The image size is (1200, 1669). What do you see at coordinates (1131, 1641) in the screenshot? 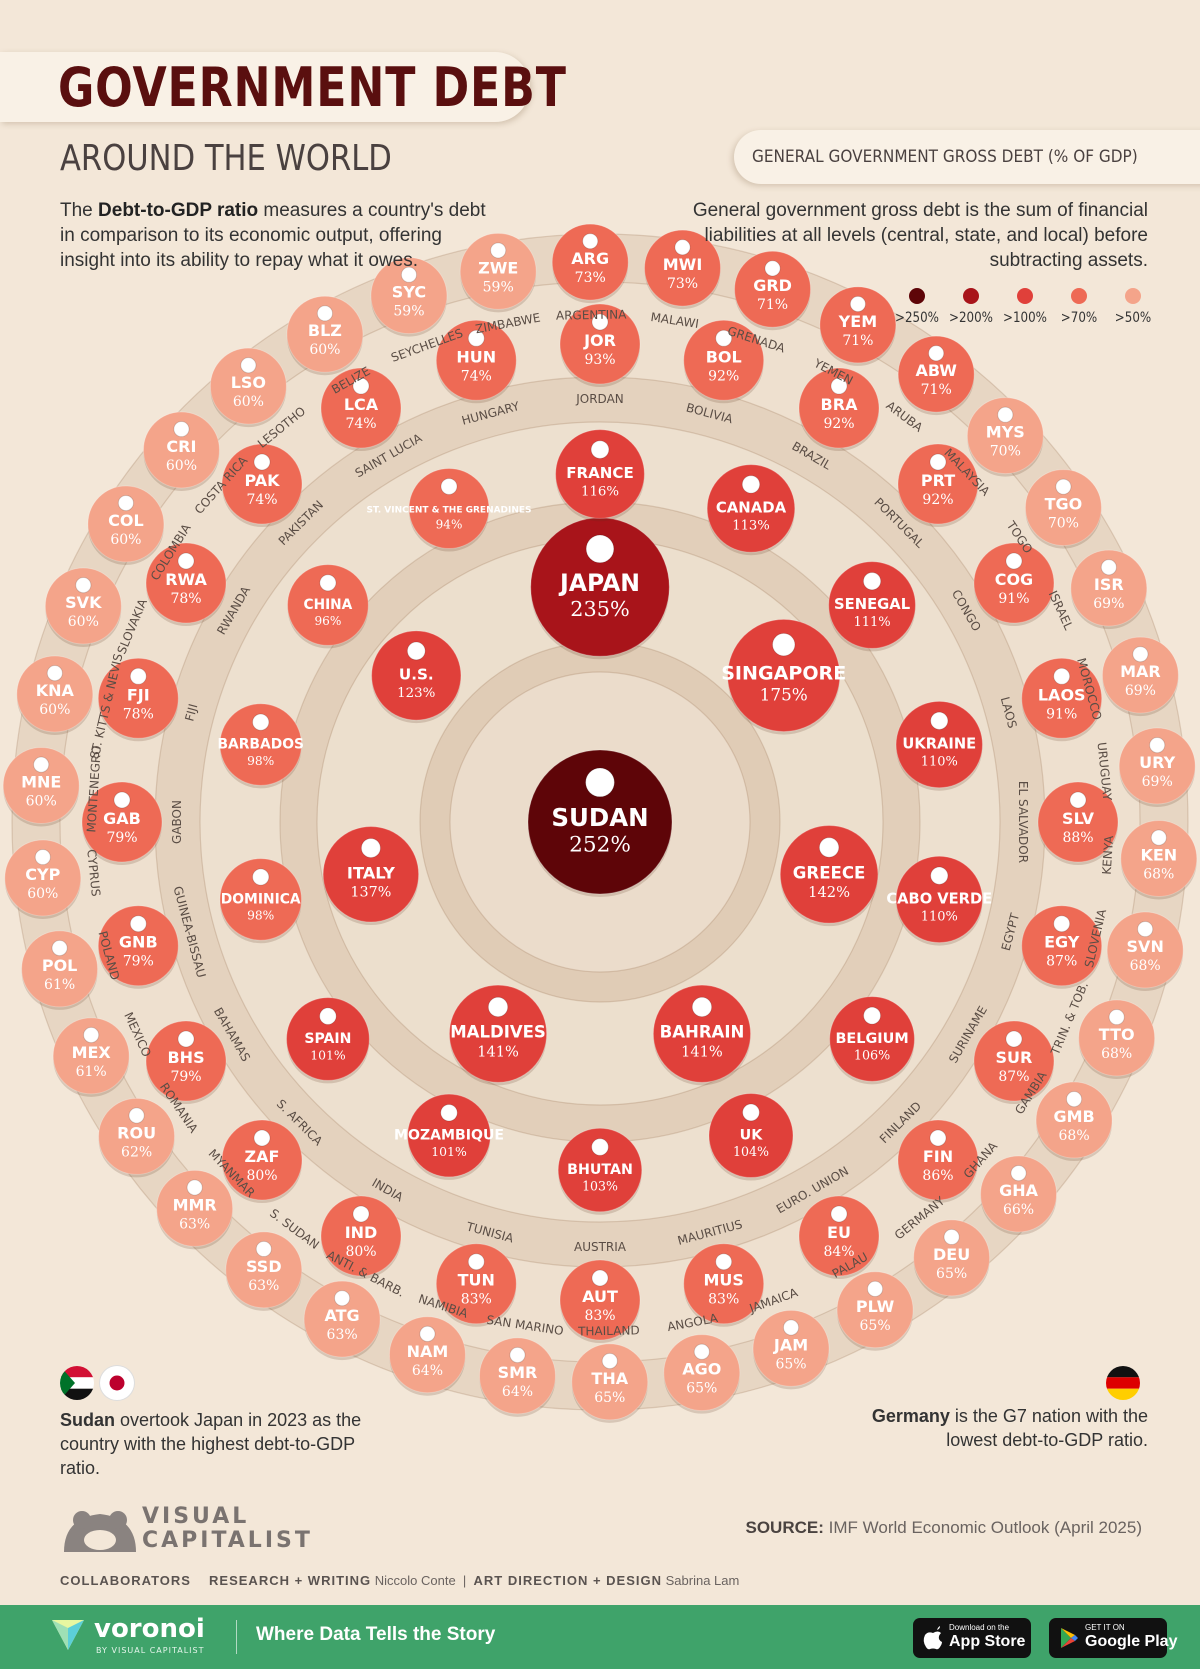
I see `google-play-big: Google Play` at bounding box center [1131, 1641].